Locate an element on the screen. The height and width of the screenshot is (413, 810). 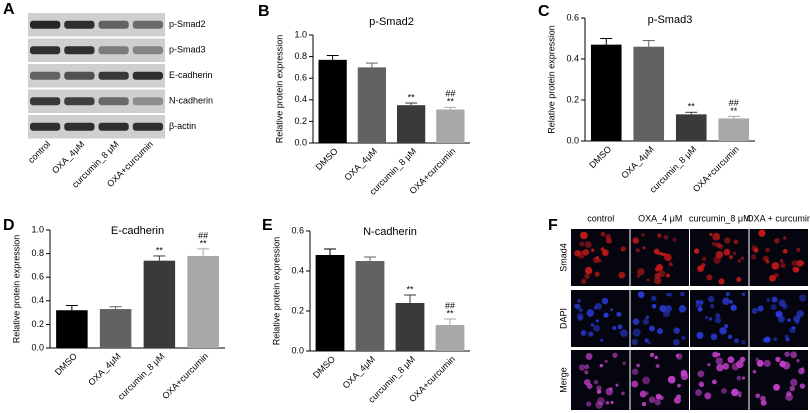
chart-title: p-Smad2 is located at coordinates (391, 22).